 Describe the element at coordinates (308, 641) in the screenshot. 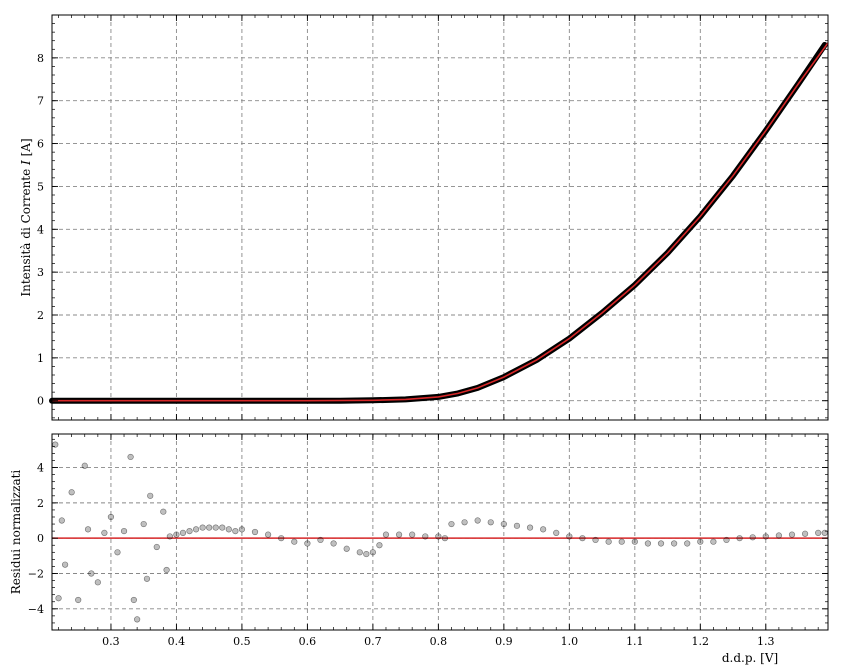

I see `x-tick-label: 0.6` at that location.